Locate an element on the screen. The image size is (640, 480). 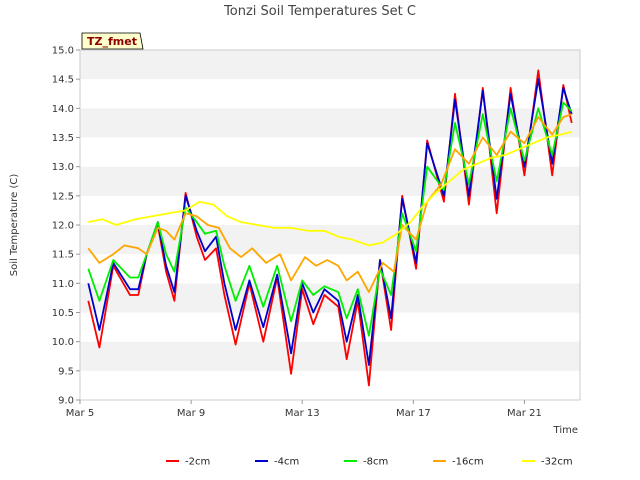
y-tick-label: 11.0 is located at coordinates (63, 284).